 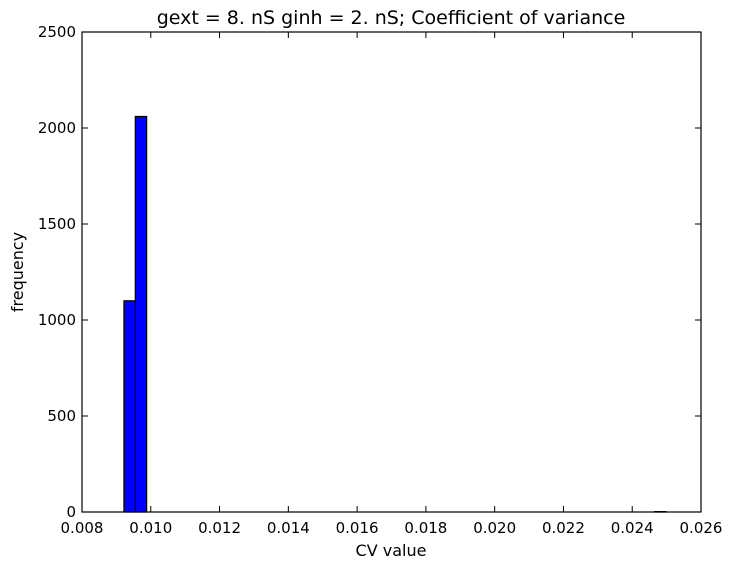 What do you see at coordinates (494, 528) in the screenshot?
I see `x-tick-label: 0.020` at bounding box center [494, 528].